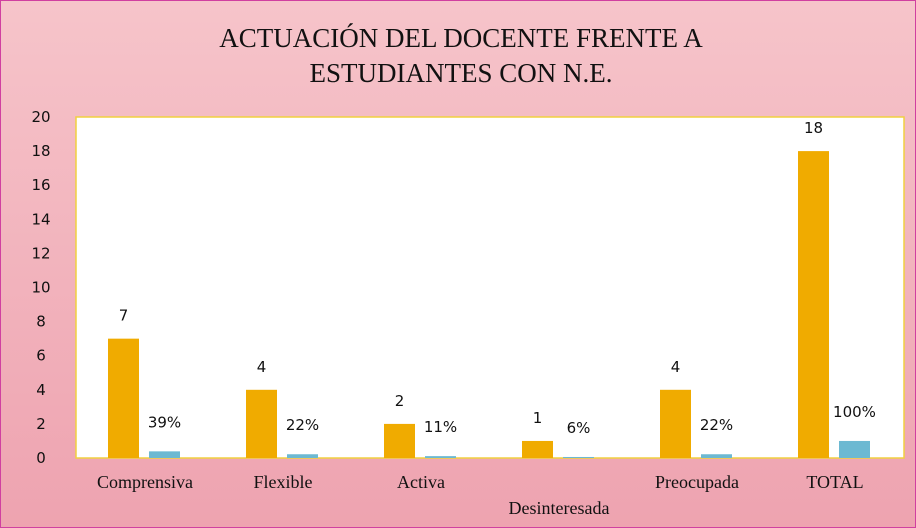  What do you see at coordinates (697, 482) in the screenshot?
I see `x-tick-label: Preocupada` at bounding box center [697, 482].